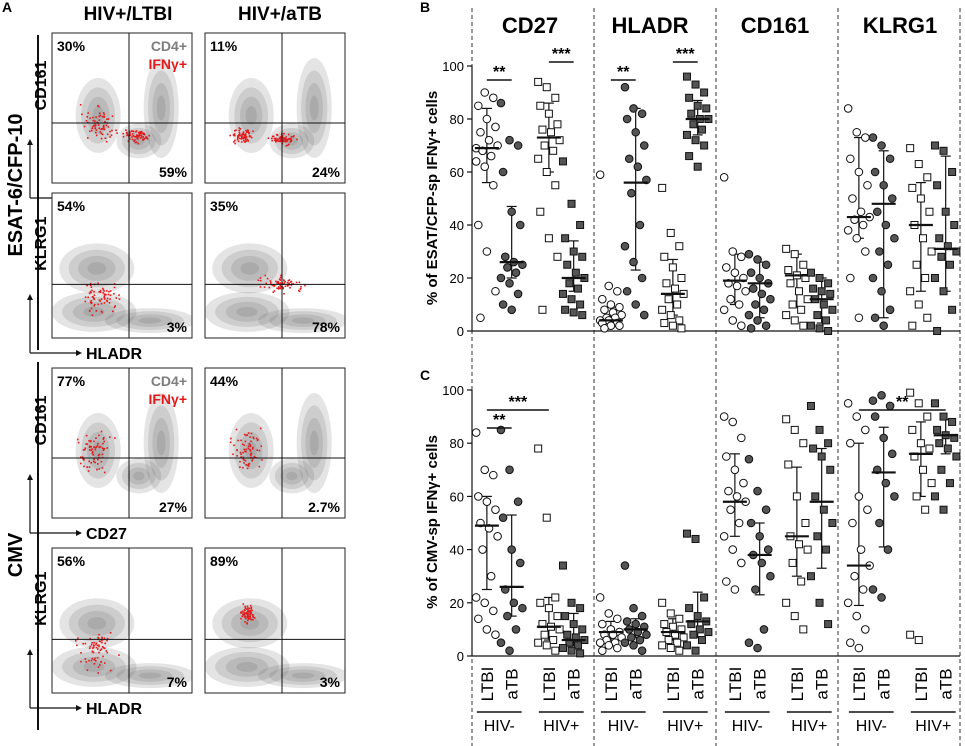  Describe the element at coordinates (169, 381) in the screenshot. I see `legend-cd4: CD4+` at that location.